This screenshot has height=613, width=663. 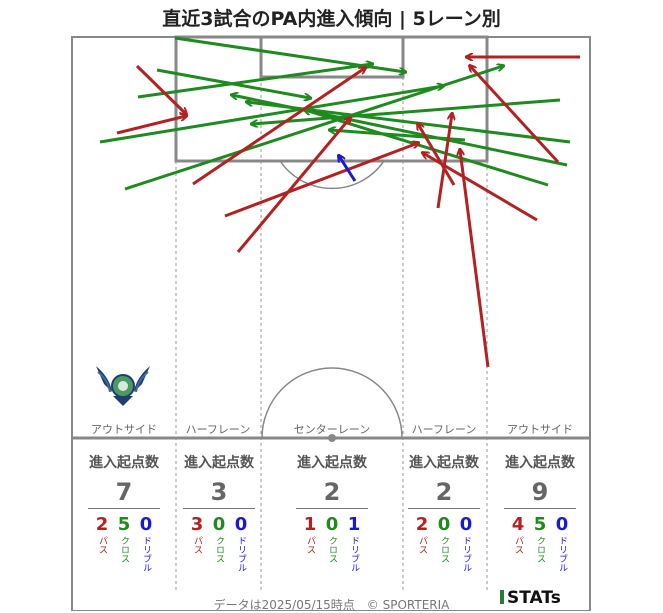 I want to click on lane-name-center: センターレーン, so click(x=332, y=429).